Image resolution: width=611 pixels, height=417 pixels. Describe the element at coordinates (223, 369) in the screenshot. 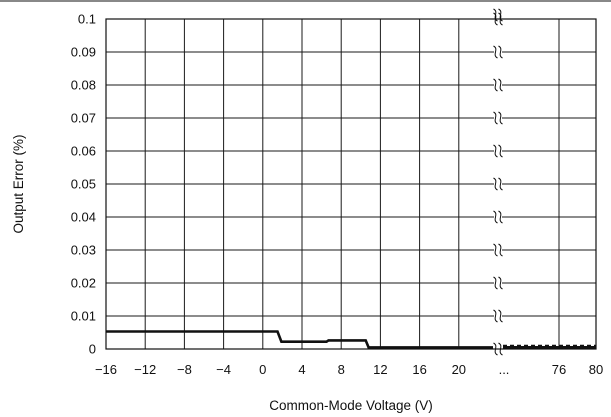

I see `x-tick-label: −4` at that location.